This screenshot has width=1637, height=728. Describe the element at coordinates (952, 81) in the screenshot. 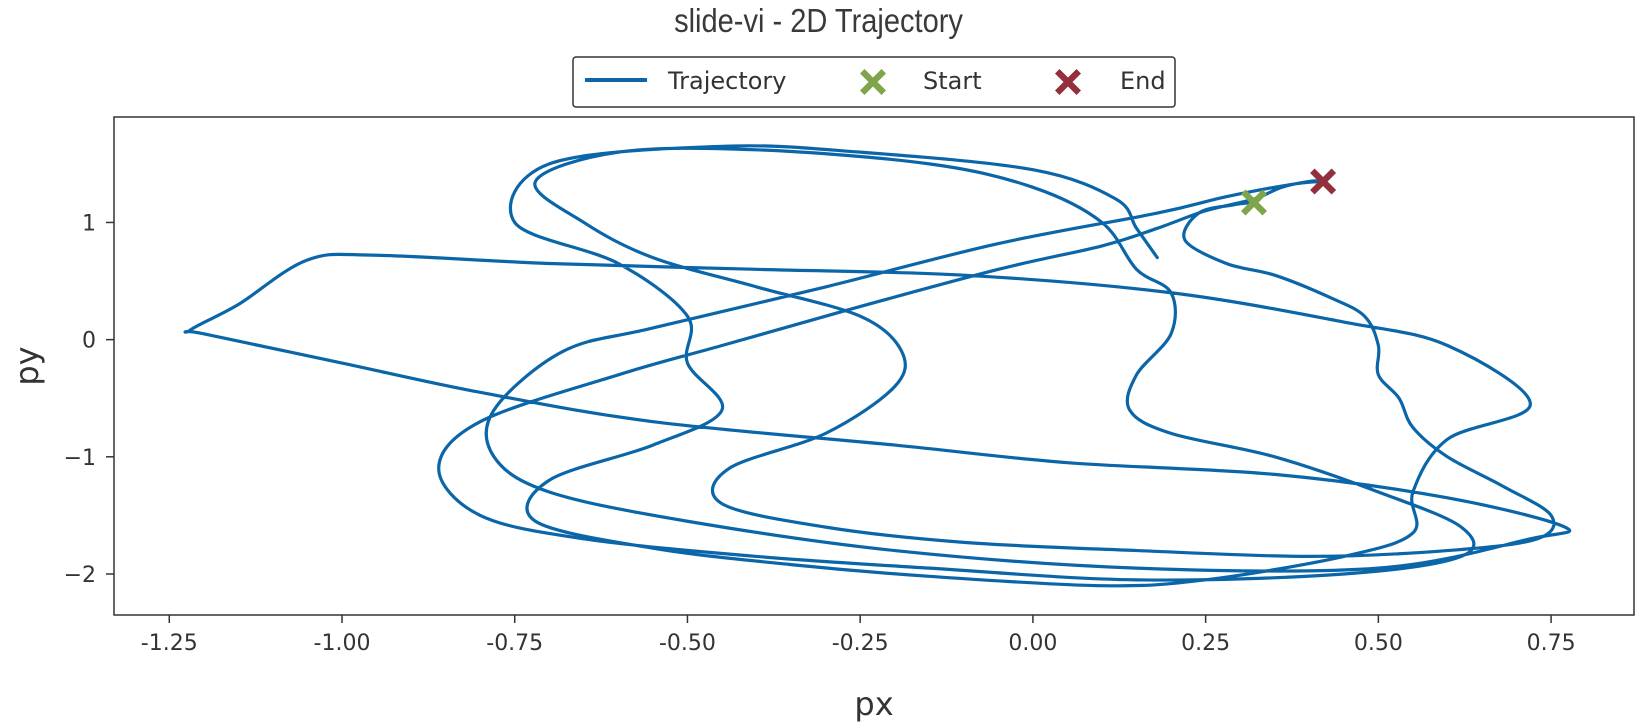

I see `legend-start-label: Start` at that location.